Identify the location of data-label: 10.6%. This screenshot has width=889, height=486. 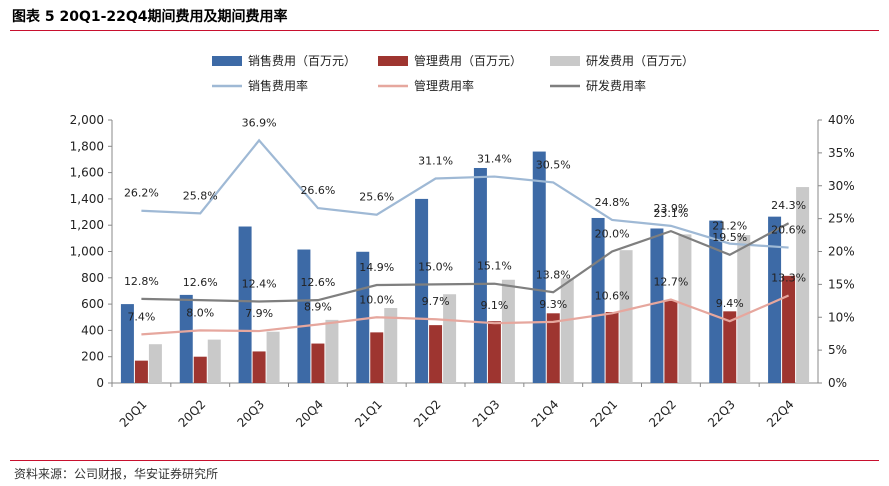
(612, 295).